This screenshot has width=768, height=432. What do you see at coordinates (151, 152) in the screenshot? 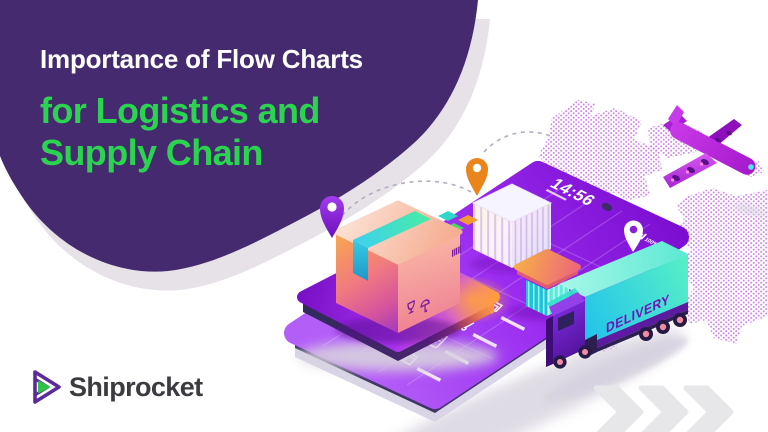
I see `title-line-3: Supply Chain` at bounding box center [151, 152].